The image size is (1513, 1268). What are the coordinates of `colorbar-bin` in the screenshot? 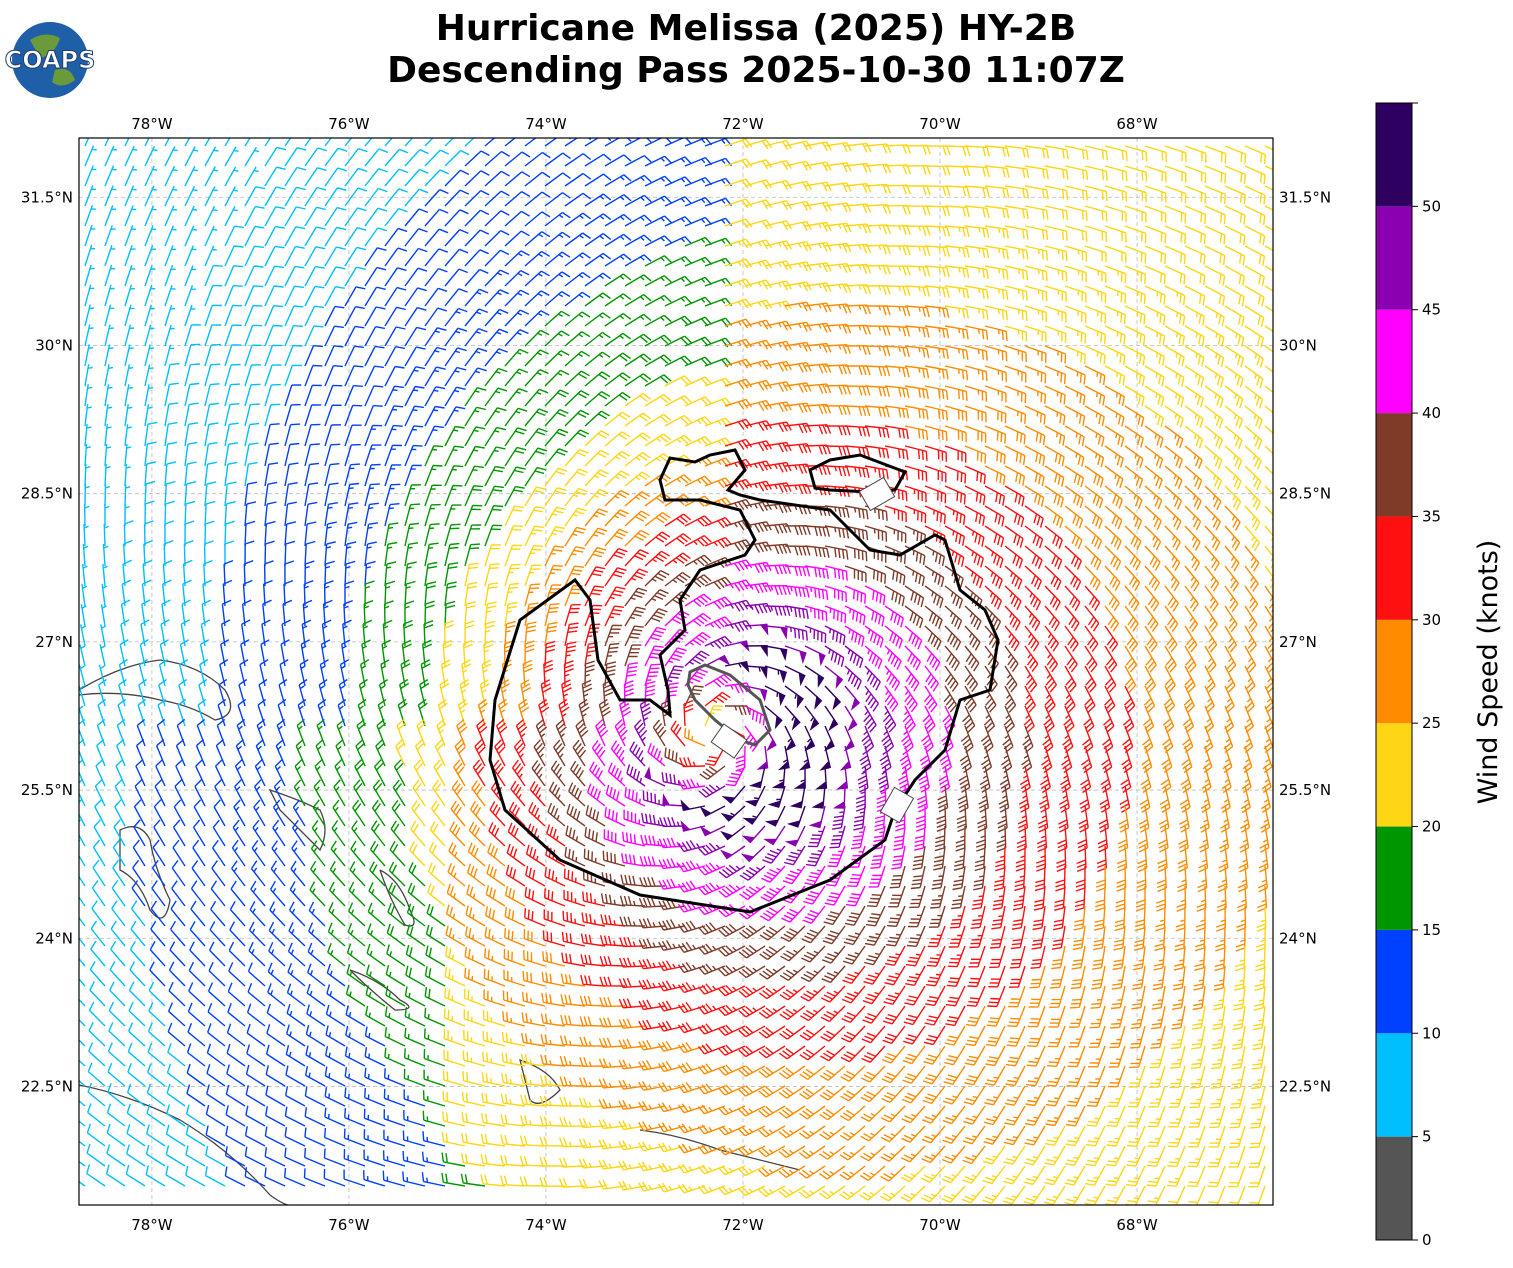 It's located at (1394, 878).